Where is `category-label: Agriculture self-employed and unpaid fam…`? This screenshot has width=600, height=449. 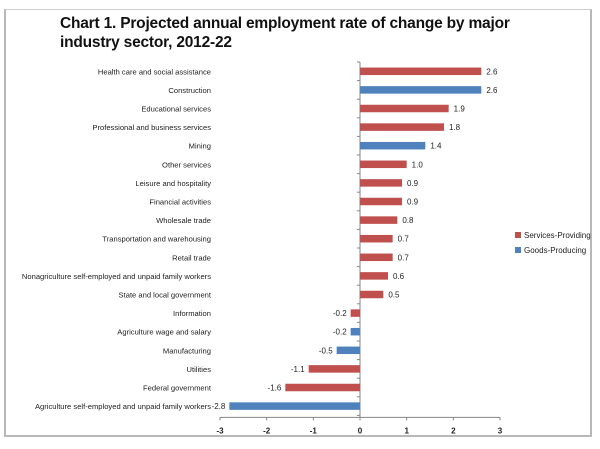 category-label: Agriculture self-employed and unpaid fam… is located at coordinates (123, 406).